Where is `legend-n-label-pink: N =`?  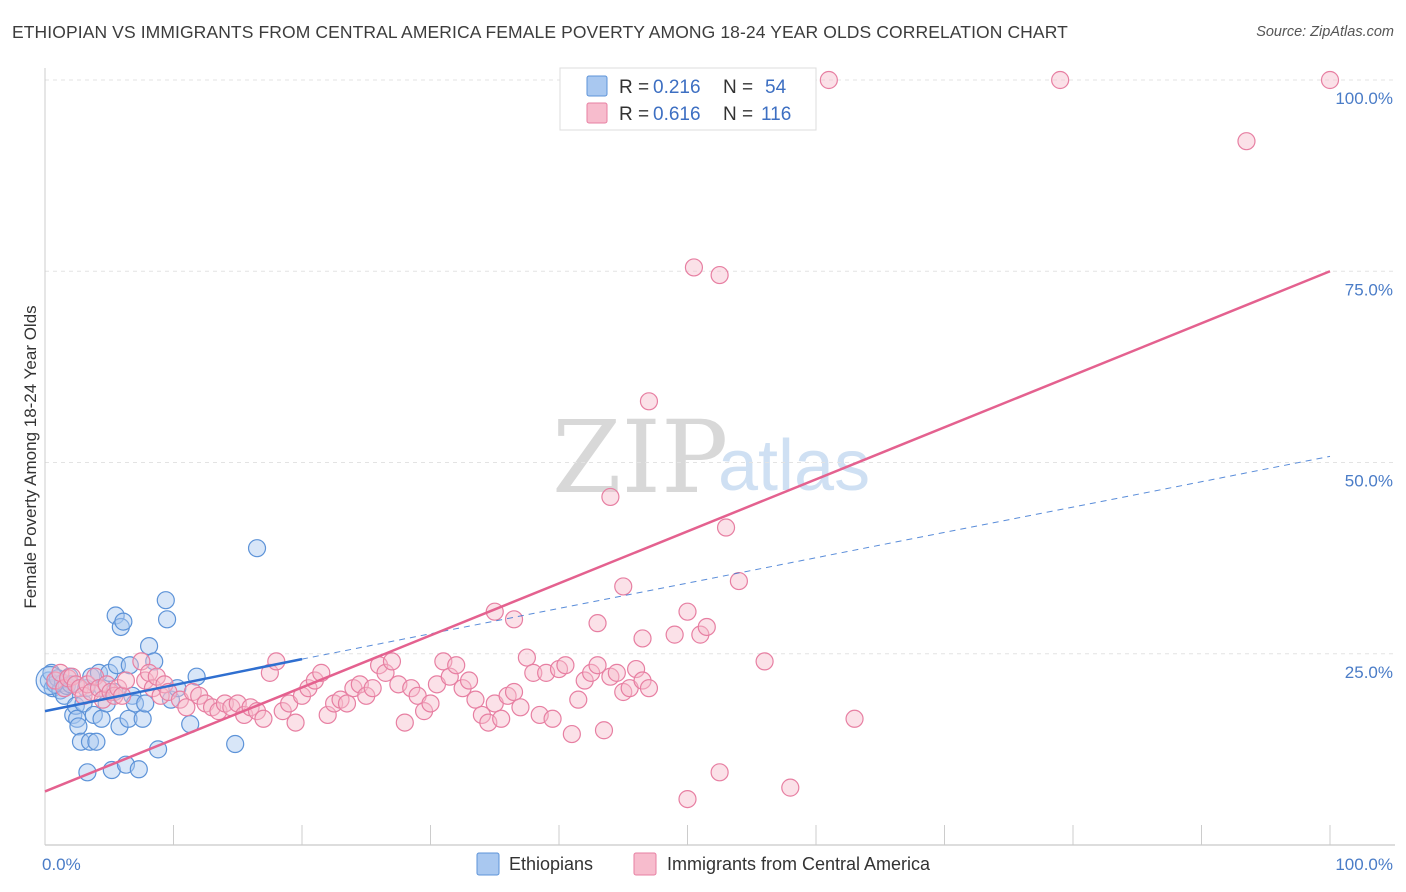
legend-n-label-pink: N = is located at coordinates (738, 114).